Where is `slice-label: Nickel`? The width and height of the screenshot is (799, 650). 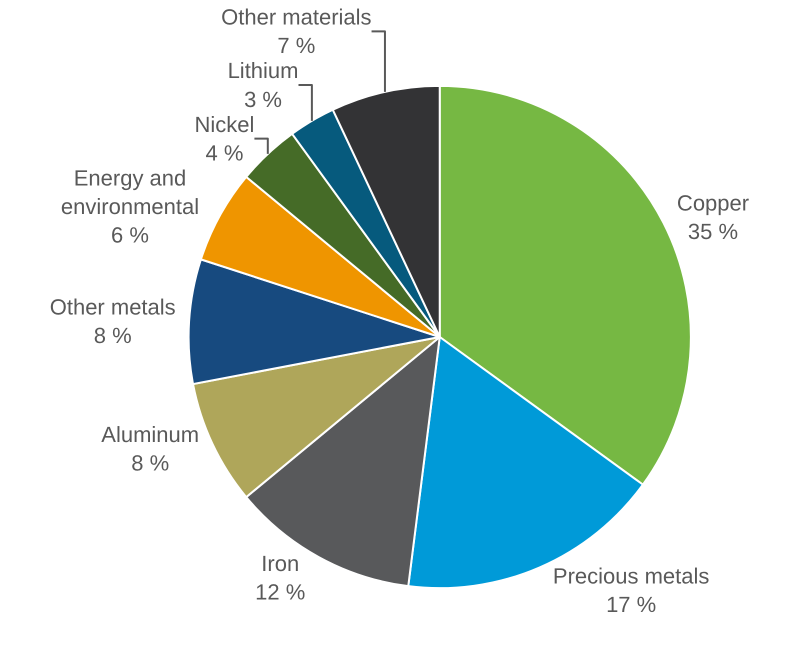
slice-label: Nickel is located at coordinates (224, 124).